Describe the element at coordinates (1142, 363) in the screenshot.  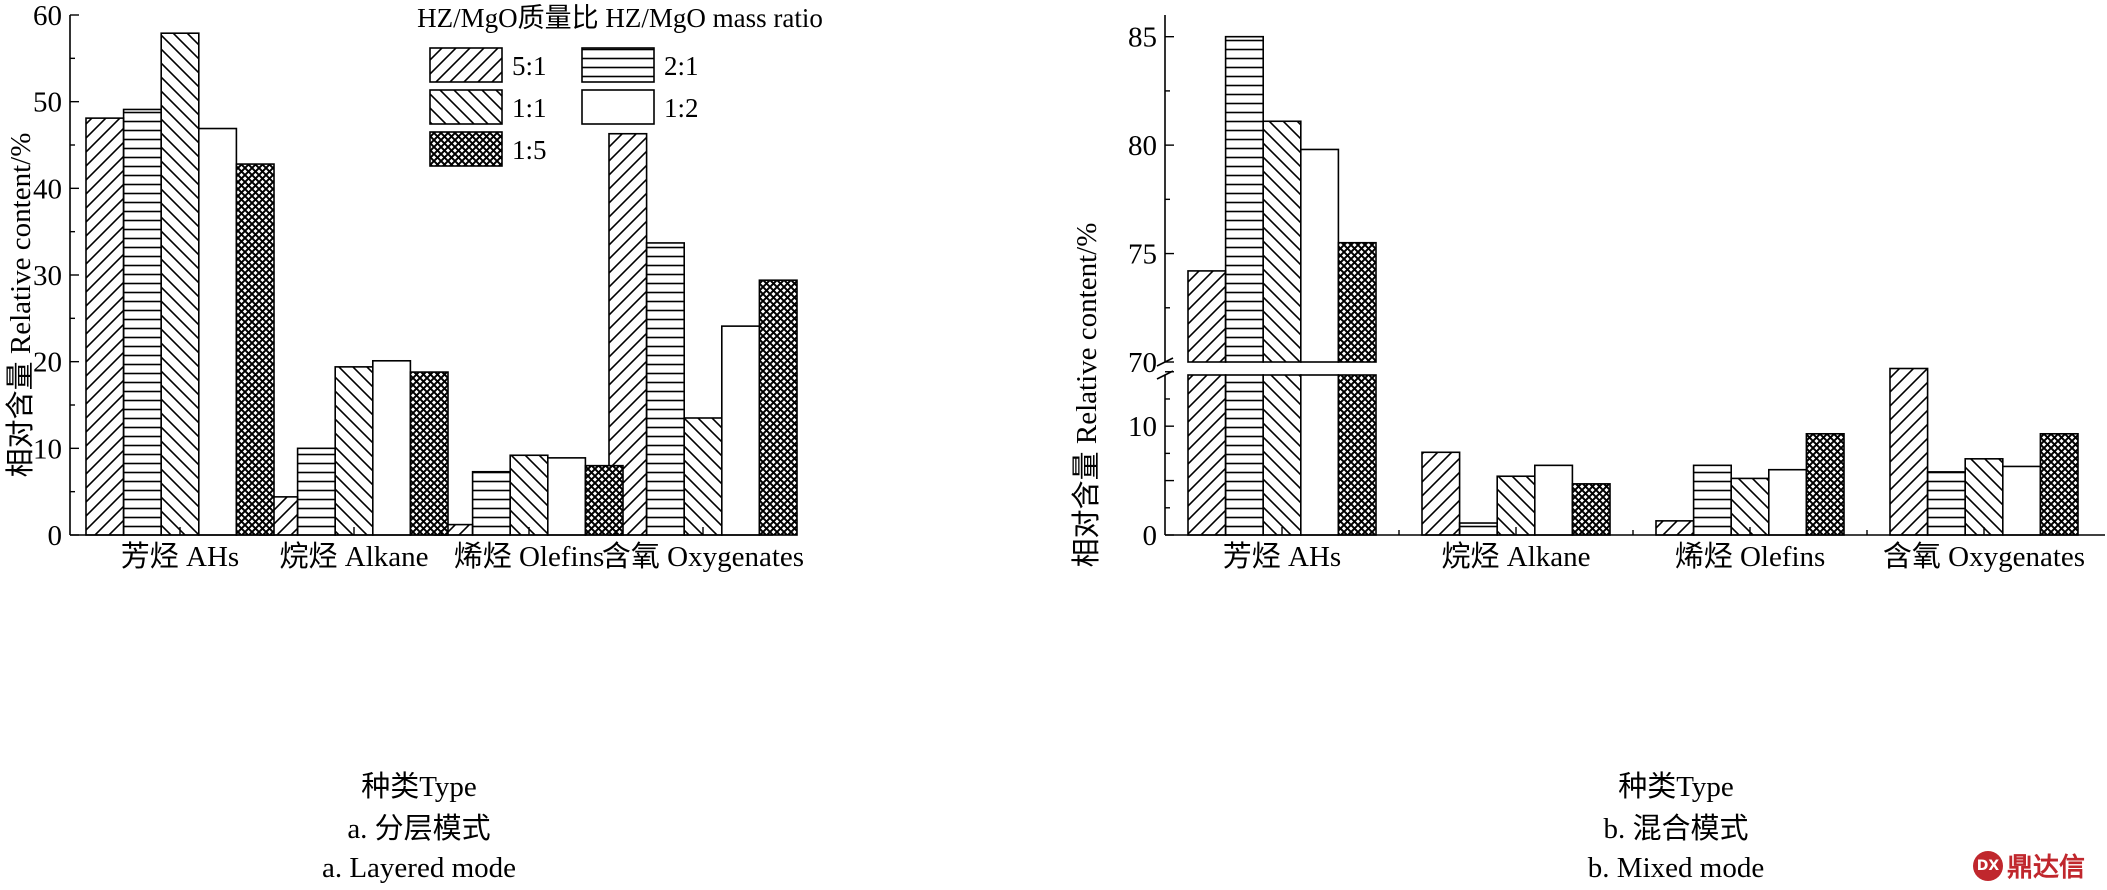
I see `y-tick-label: 70` at that location.